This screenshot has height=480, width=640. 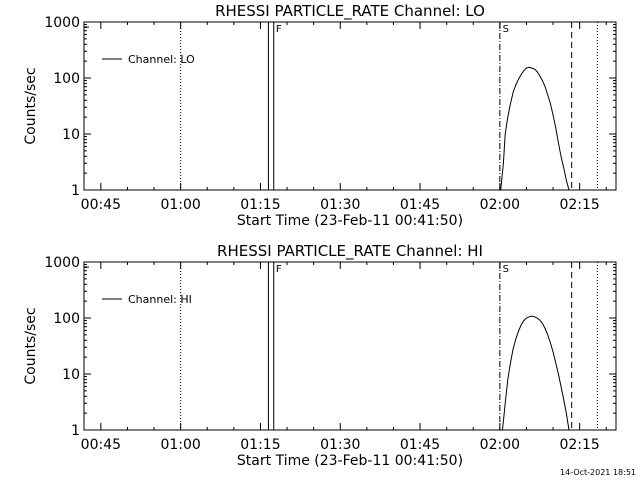 I want to click on chart-title: RHESSI PARTICLE_RATE Channel: HI, so click(x=350, y=251).